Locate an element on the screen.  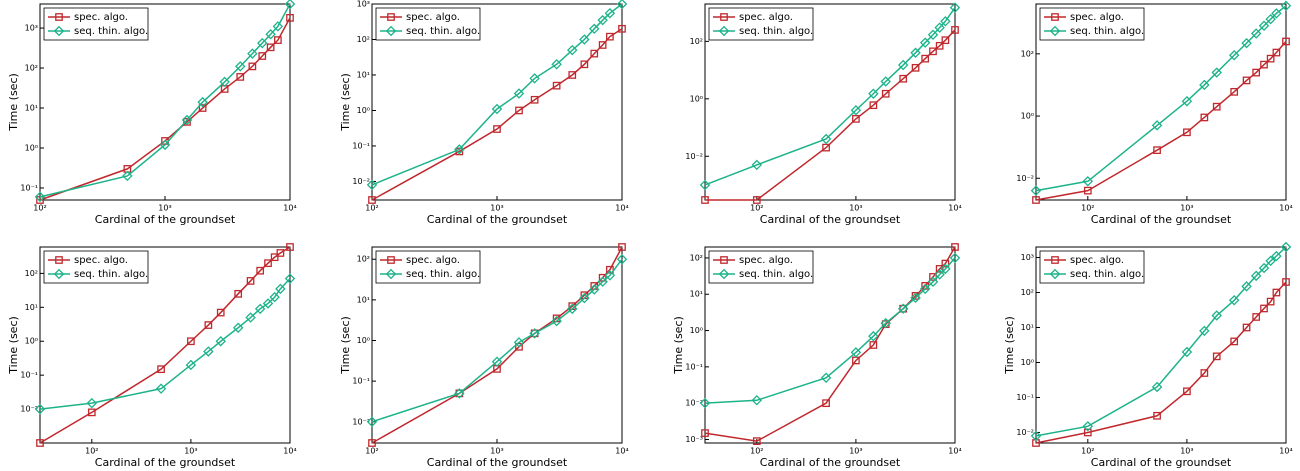
y-tick-label: 10⁻² is located at coordinates (361, 181).